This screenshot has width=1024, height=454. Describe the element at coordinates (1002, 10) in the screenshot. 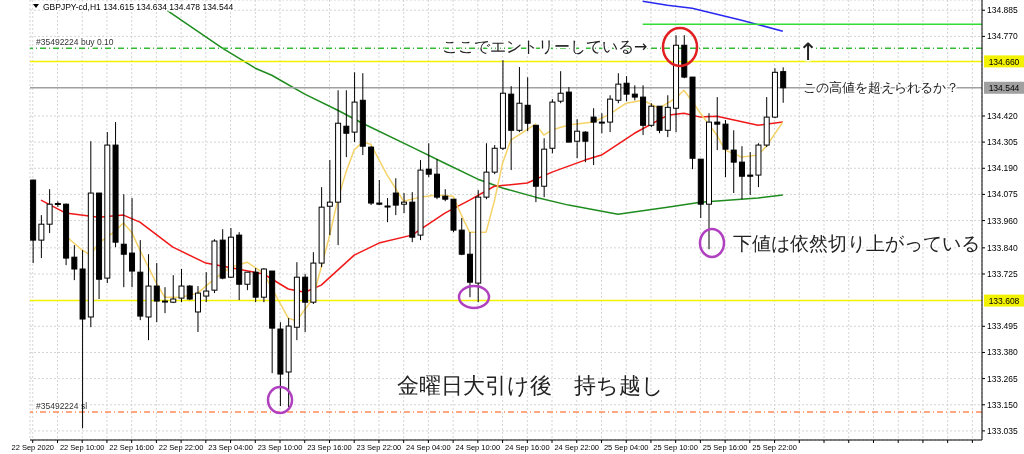

I see `y-tick-label: 134.885` at that location.